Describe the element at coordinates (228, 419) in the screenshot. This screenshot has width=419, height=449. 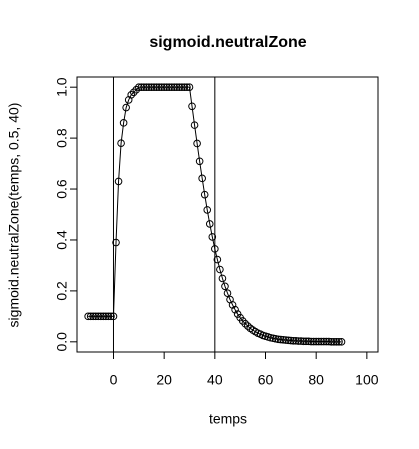
I see `x-axis-label: temps` at that location.